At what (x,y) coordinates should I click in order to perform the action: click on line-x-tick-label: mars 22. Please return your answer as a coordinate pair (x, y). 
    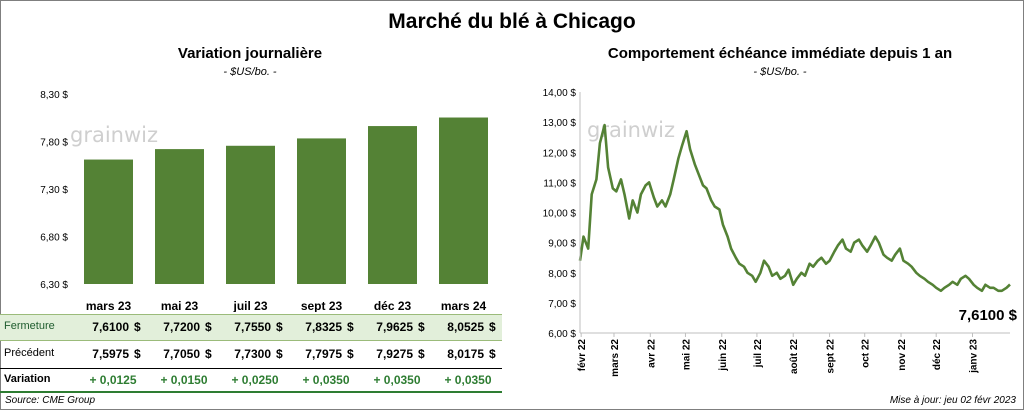
    Looking at the image, I should click on (615, 358).